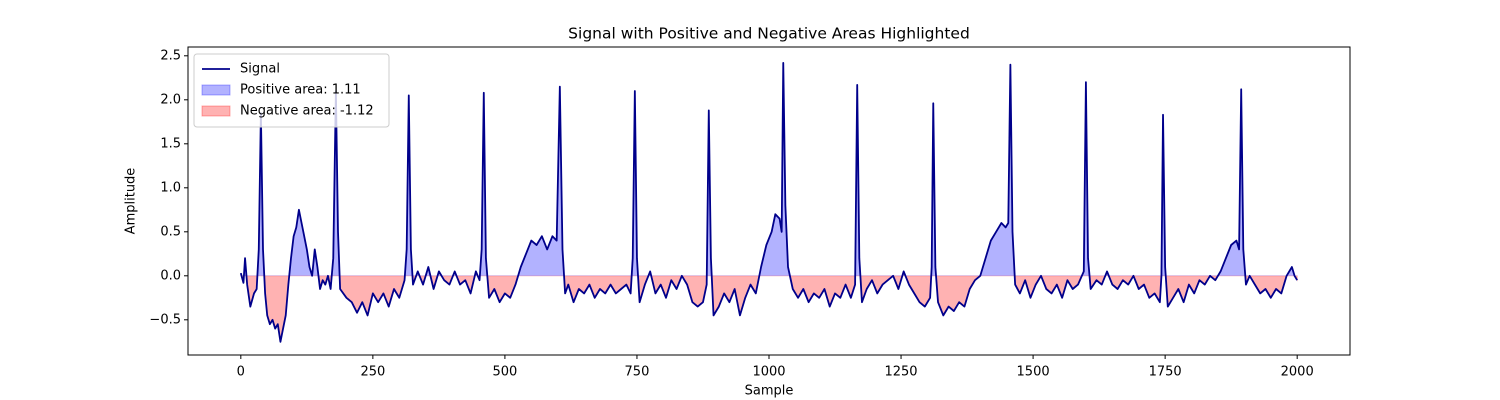 Image resolution: width=1500 pixels, height=400 pixels. I want to click on x-tick-label: 1500, so click(1033, 372).